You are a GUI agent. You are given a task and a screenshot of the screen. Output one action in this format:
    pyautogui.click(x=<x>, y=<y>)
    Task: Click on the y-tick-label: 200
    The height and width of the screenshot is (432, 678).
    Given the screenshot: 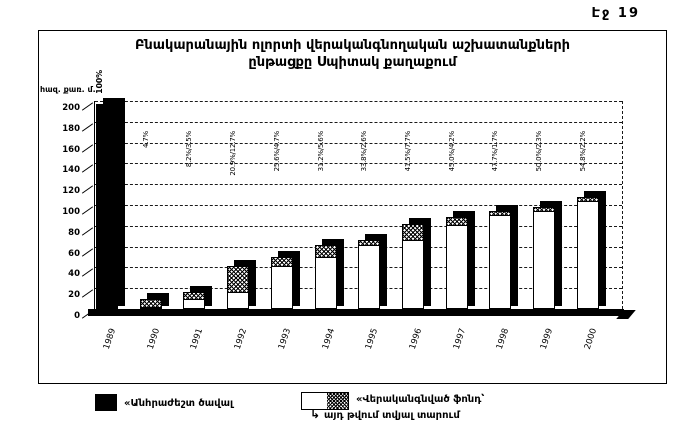 What is the action you would take?
    pyautogui.click(x=71, y=108)
    